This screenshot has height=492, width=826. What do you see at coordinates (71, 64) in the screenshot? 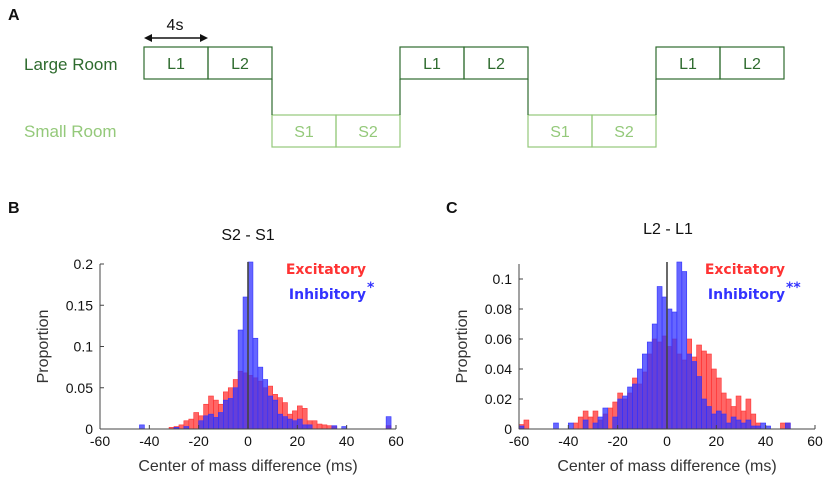
I see `large-room-label: Large Room` at bounding box center [71, 64].